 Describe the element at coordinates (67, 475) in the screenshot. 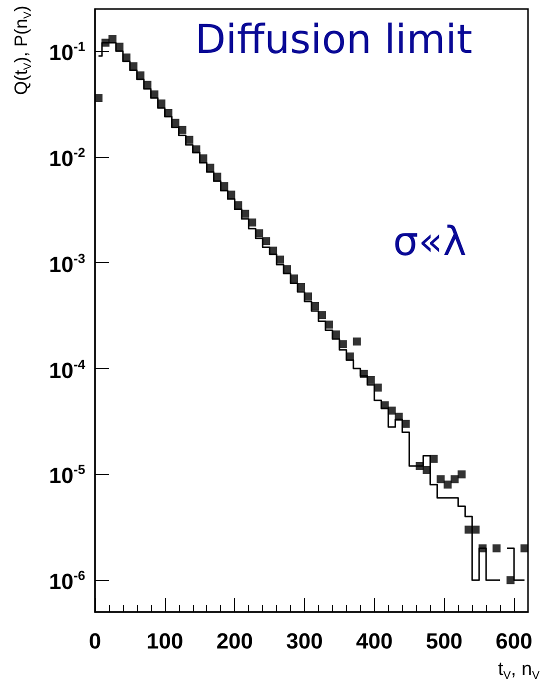

I see `y-tick-label: 10$^{-5}$` at that location.